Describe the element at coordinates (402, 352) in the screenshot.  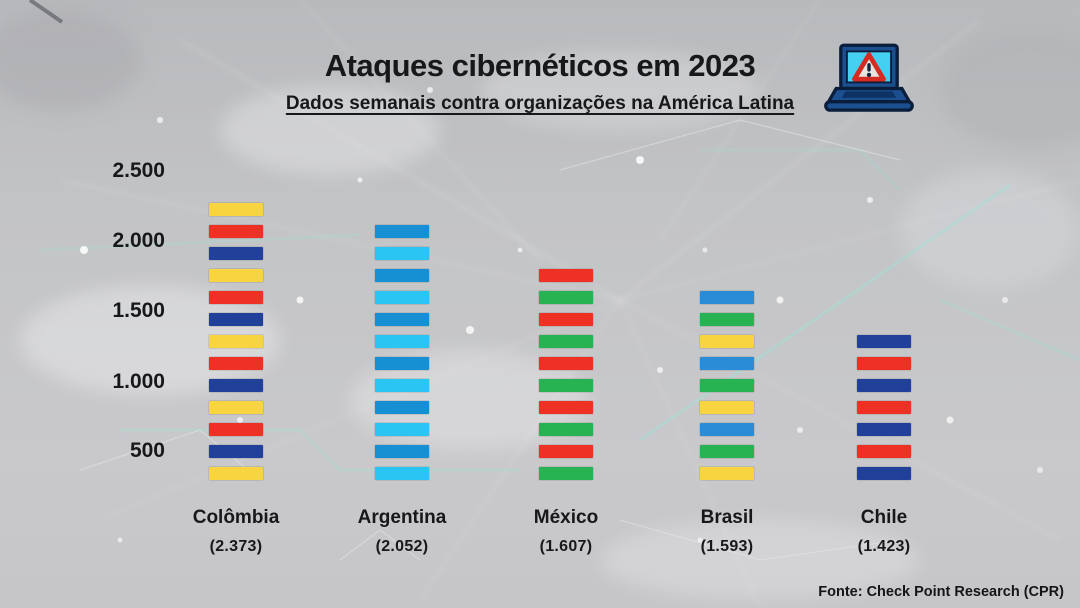
I see `bar-argentina` at that location.